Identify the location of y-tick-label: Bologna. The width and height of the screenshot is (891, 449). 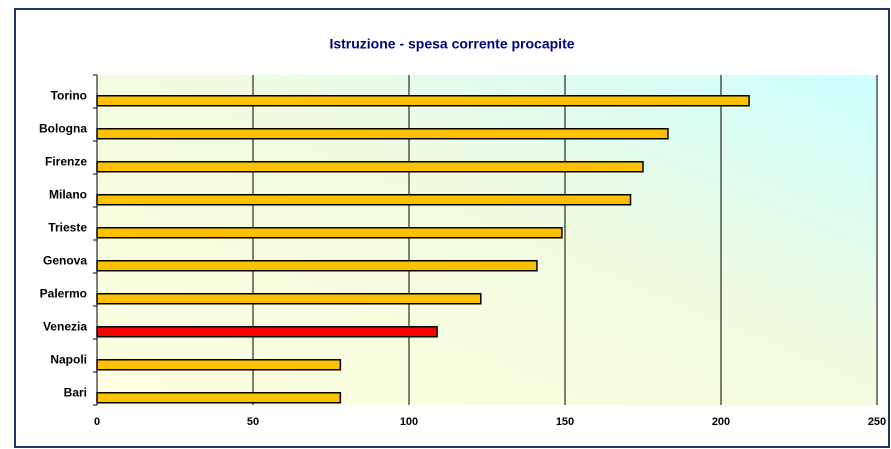
(63, 129).